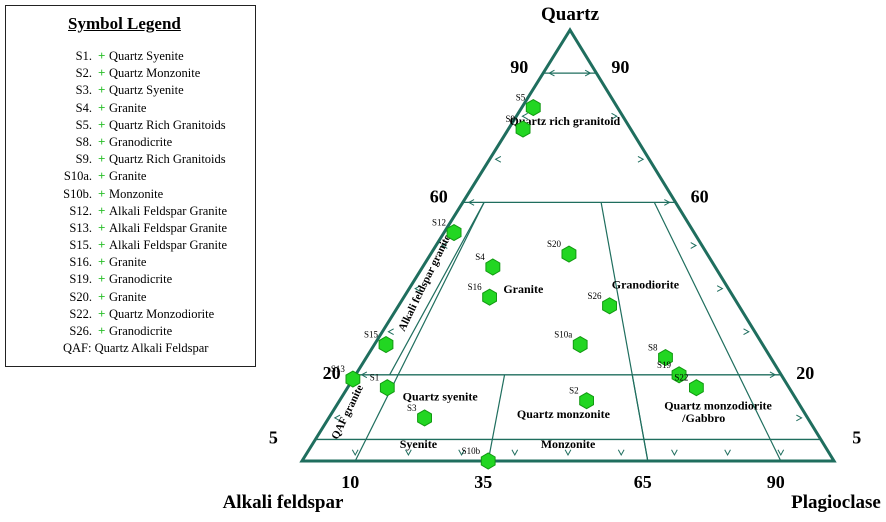  I want to click on legend-item: S20. + Granite, so click(130, 297).